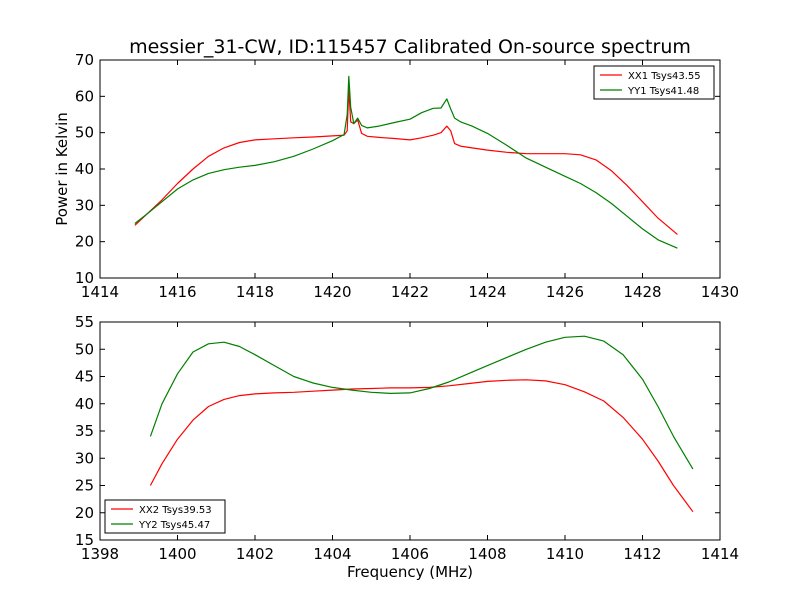  What do you see at coordinates (565, 554) in the screenshot?
I see `x-tick-label: 1410` at bounding box center [565, 554].